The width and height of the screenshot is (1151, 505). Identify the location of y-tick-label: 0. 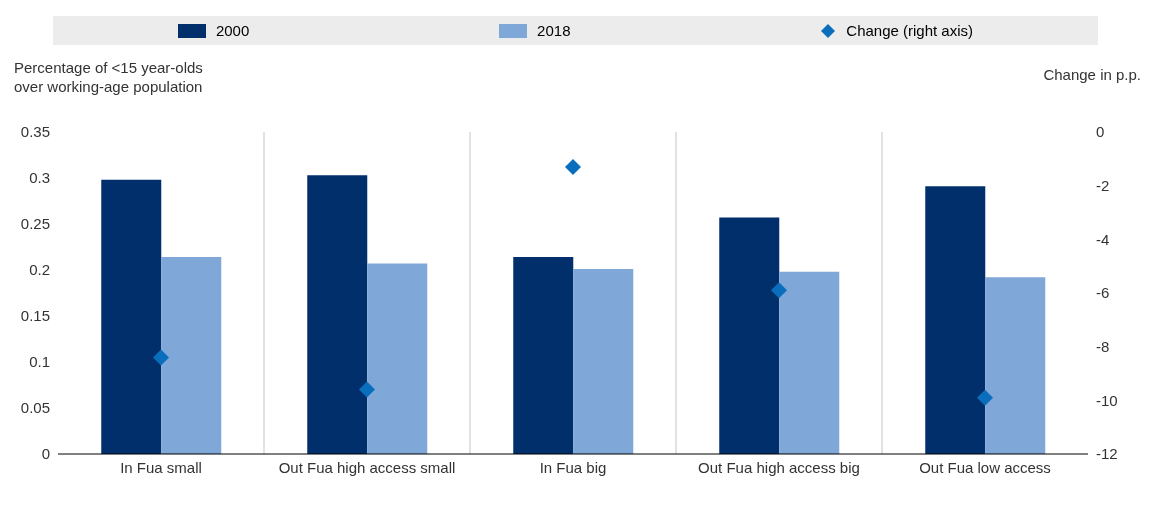
(45, 454).